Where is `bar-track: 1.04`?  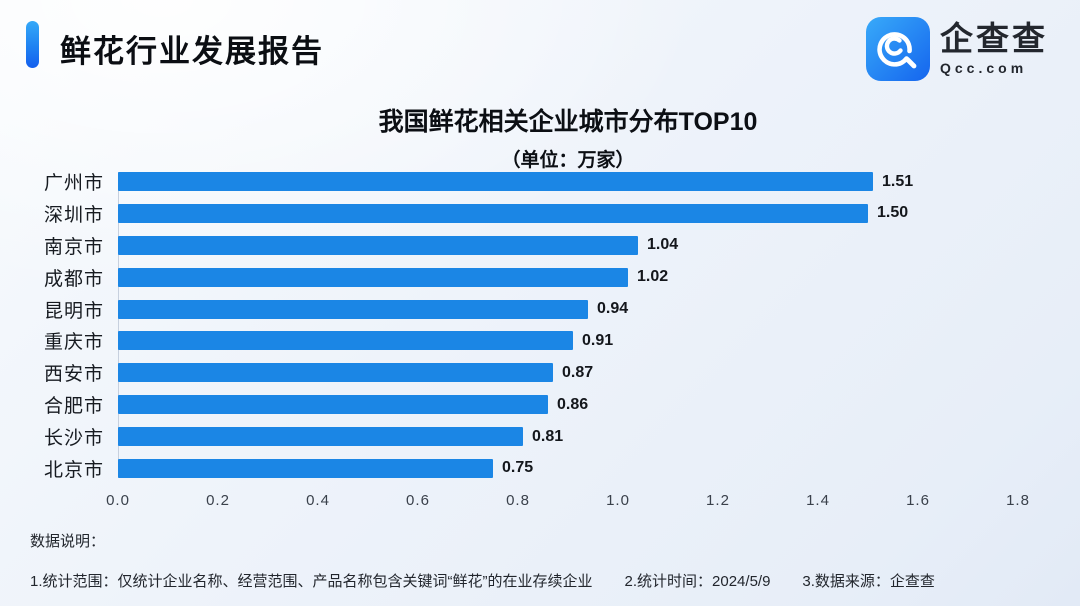
bar-track: 1.04 is located at coordinates (568, 245).